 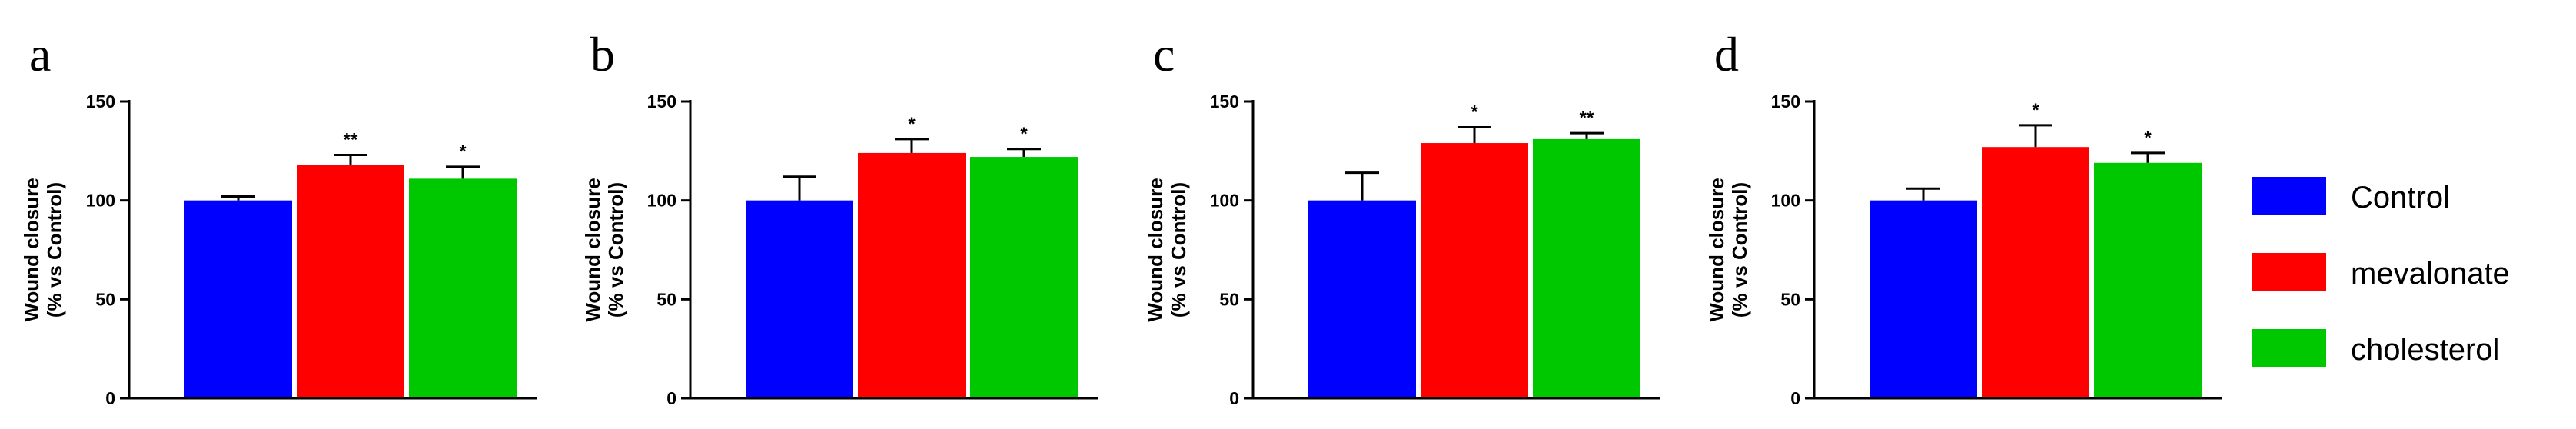 I want to click on legend-label: cholesterol, so click(x=2425, y=350).